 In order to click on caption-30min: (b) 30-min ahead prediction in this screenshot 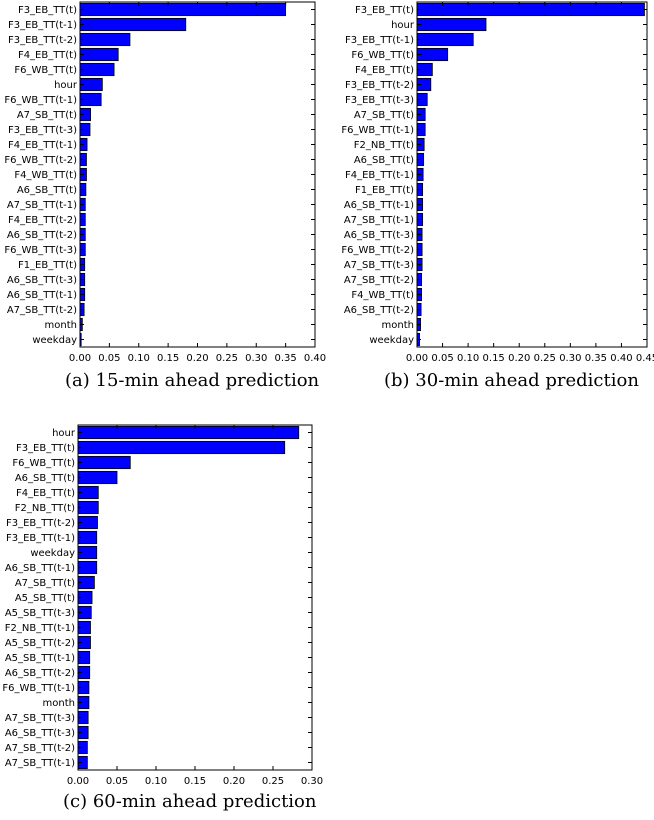, I will do `click(511, 380)`.